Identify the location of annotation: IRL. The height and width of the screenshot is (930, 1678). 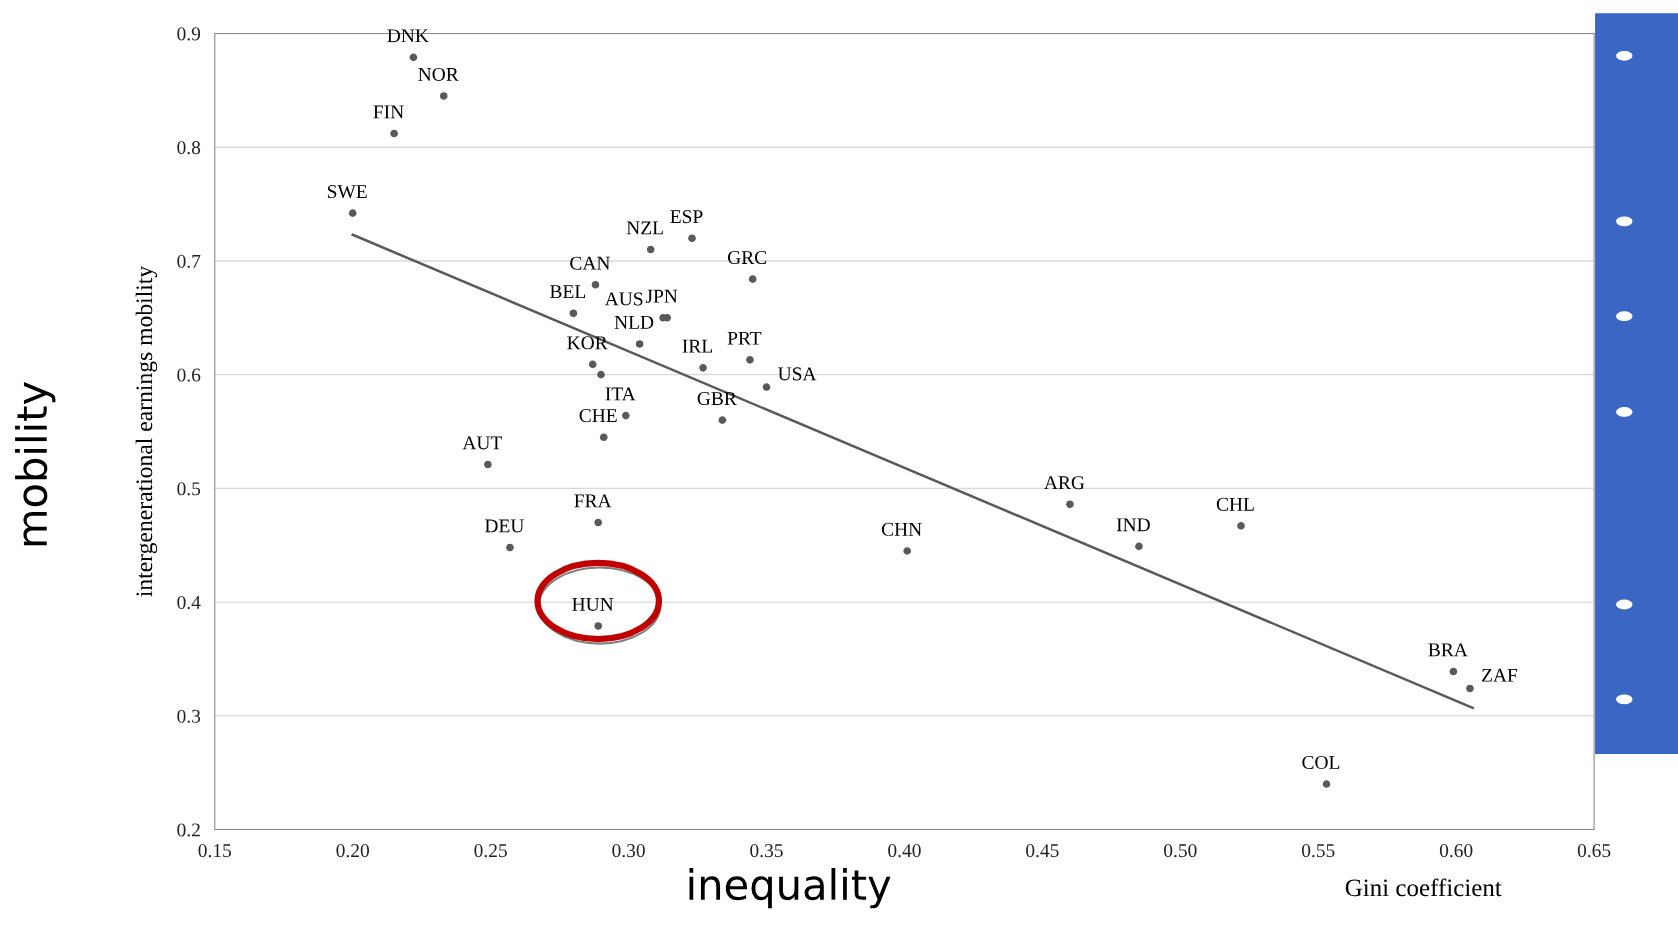
(697, 346).